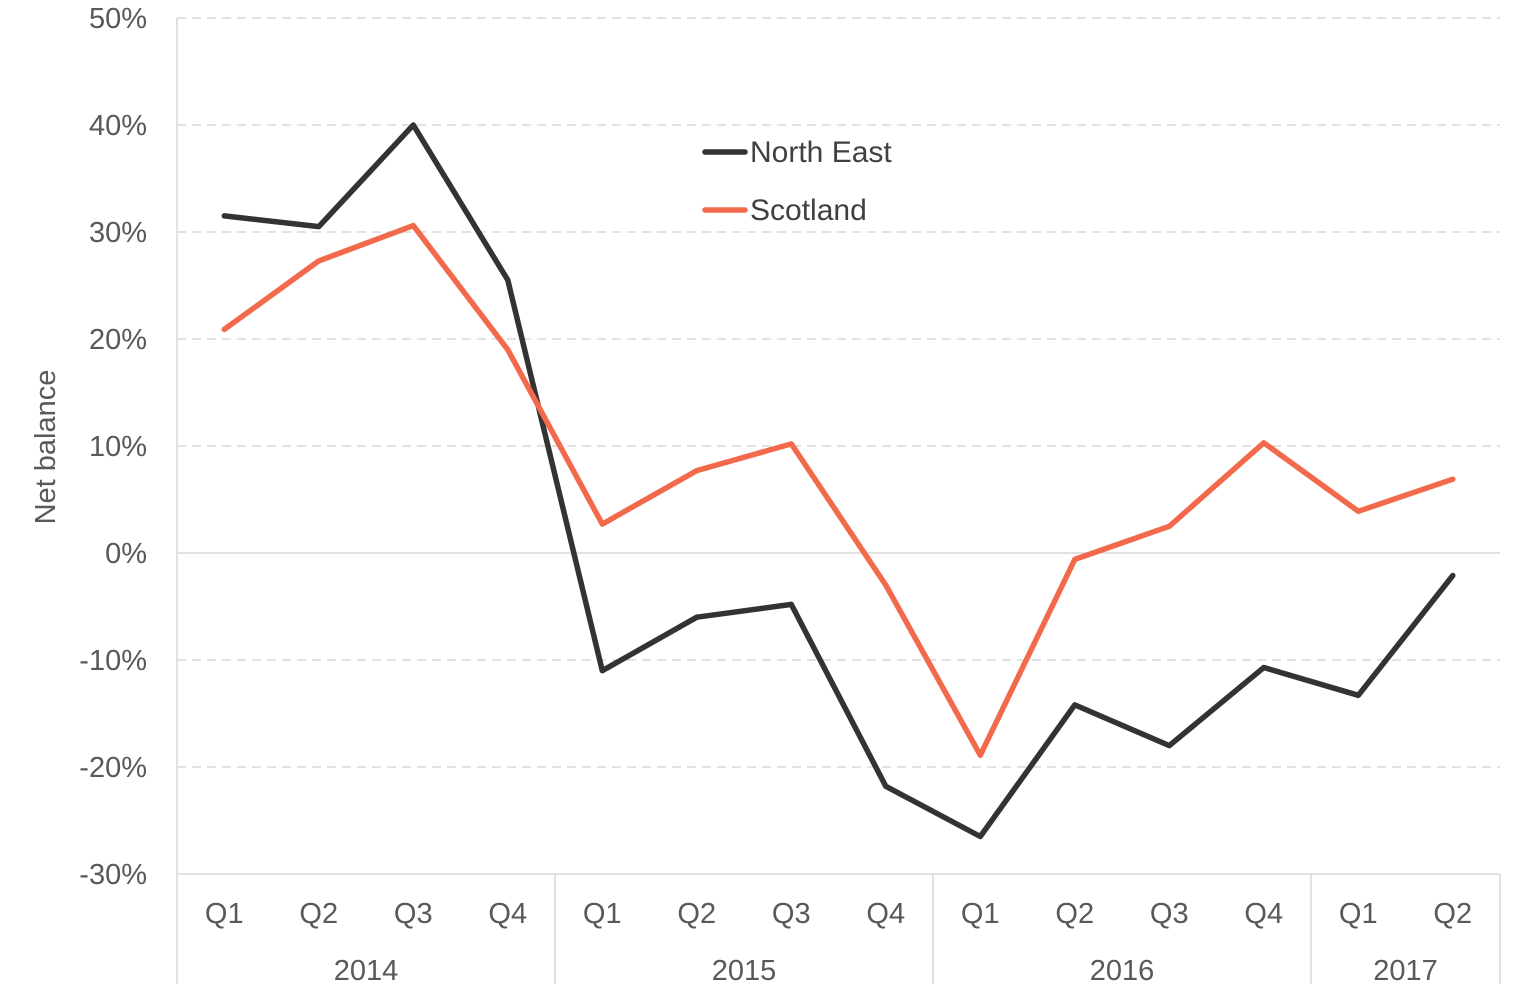  I want to click on y-tick-label: 10%, so click(118, 447).